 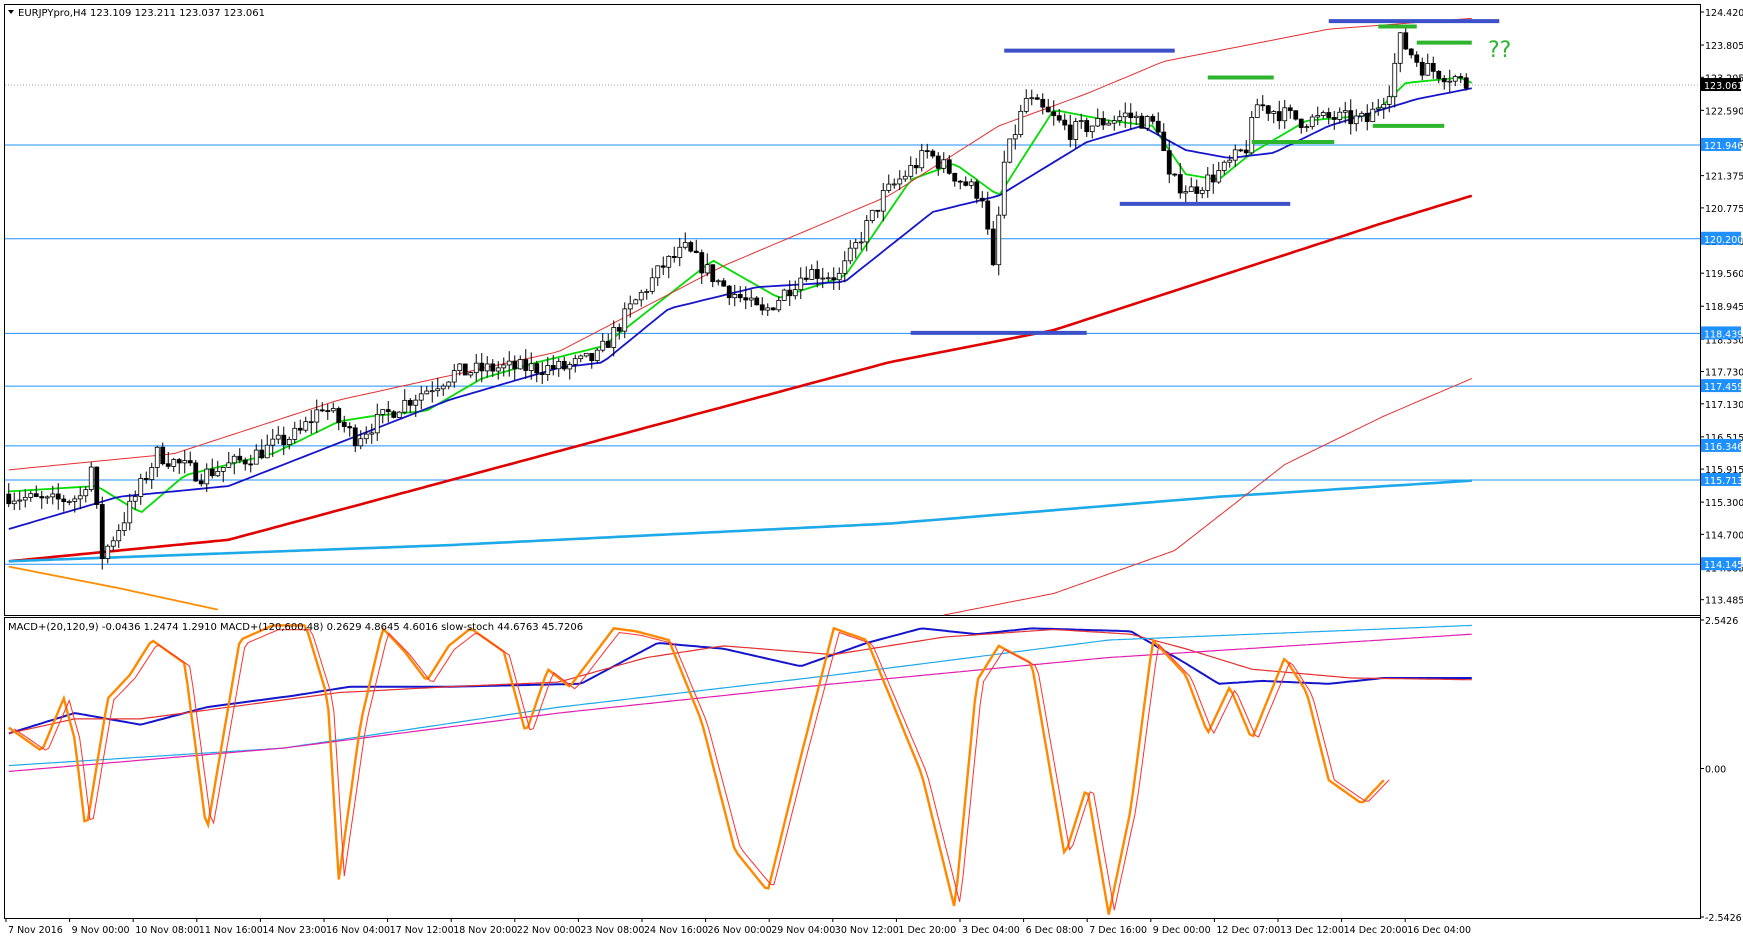 What do you see at coordinates (549, 930) in the screenshot?
I see `time-tick-label: 22 Nov 00:00` at bounding box center [549, 930].